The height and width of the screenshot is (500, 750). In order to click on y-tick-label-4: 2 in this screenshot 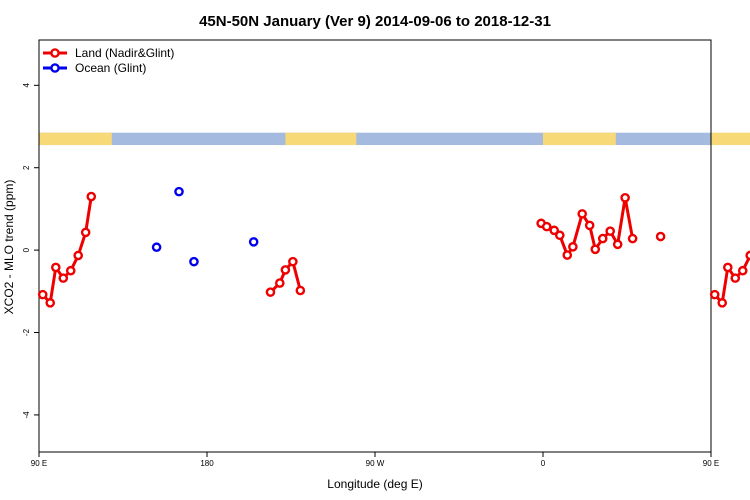, I will do `click(26, 167)`.